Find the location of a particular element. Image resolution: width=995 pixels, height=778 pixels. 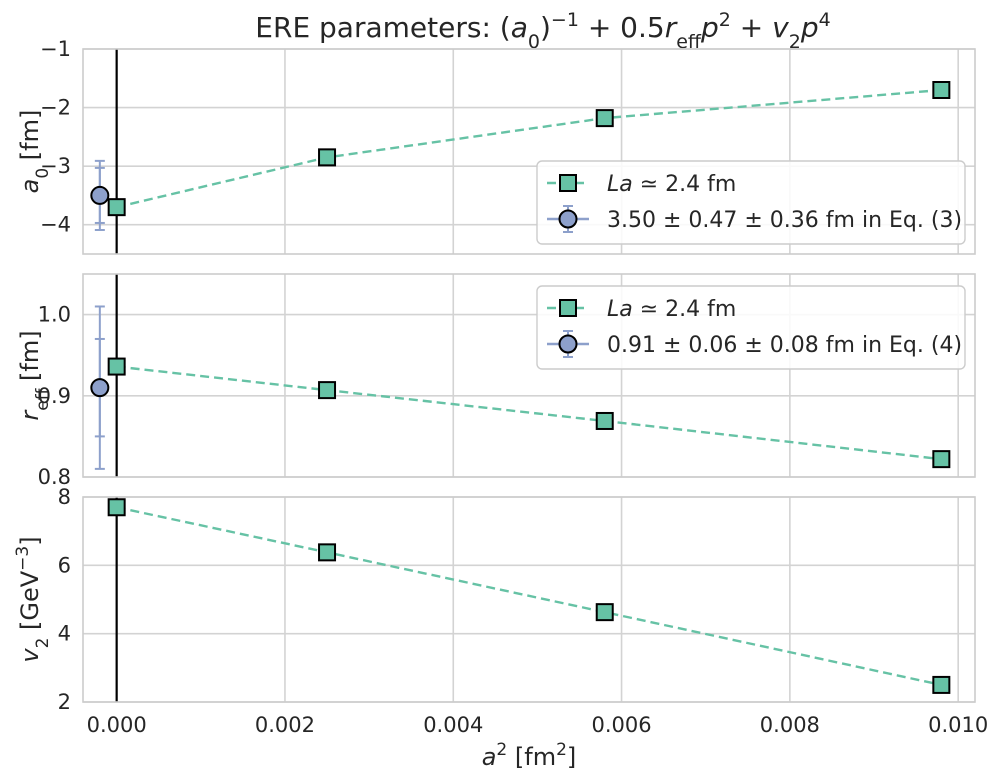

y-tick-label: 6 is located at coordinates (64, 565).